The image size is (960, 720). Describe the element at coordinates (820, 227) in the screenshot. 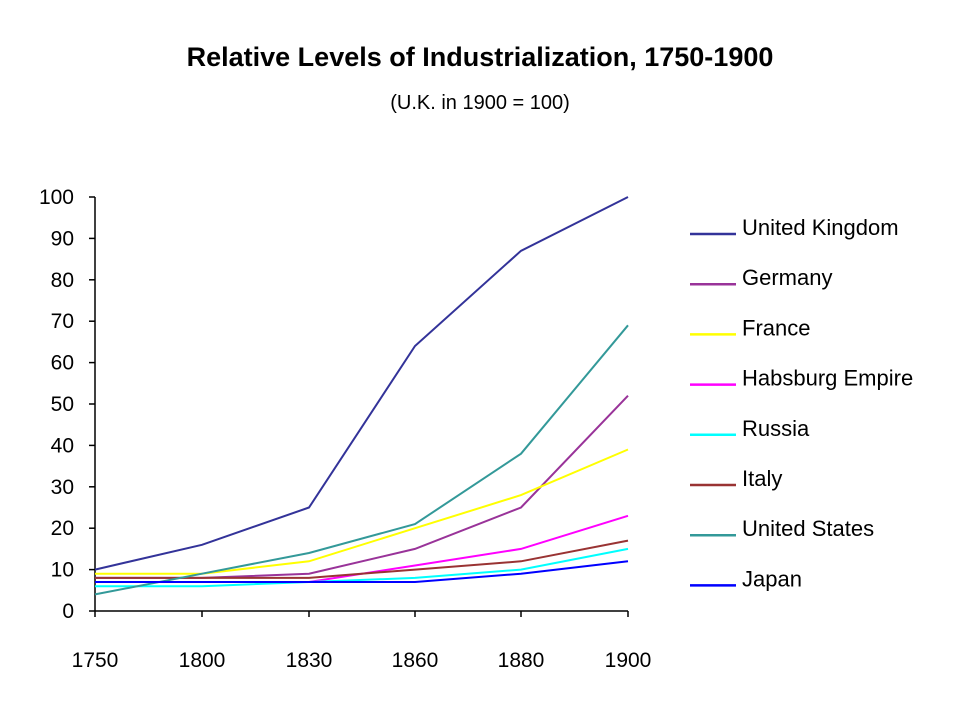

I see `legend-label: United Kingdom` at that location.